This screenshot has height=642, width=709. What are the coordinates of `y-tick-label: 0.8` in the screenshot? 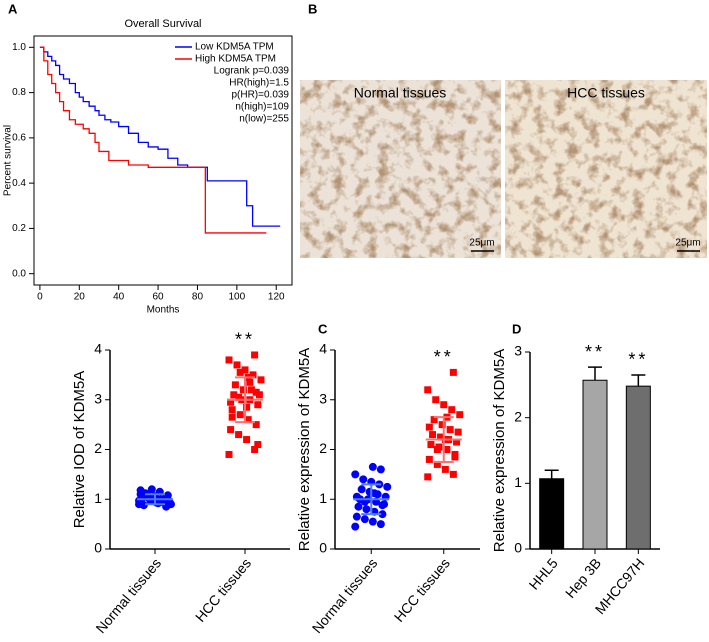 It's located at (19, 92).